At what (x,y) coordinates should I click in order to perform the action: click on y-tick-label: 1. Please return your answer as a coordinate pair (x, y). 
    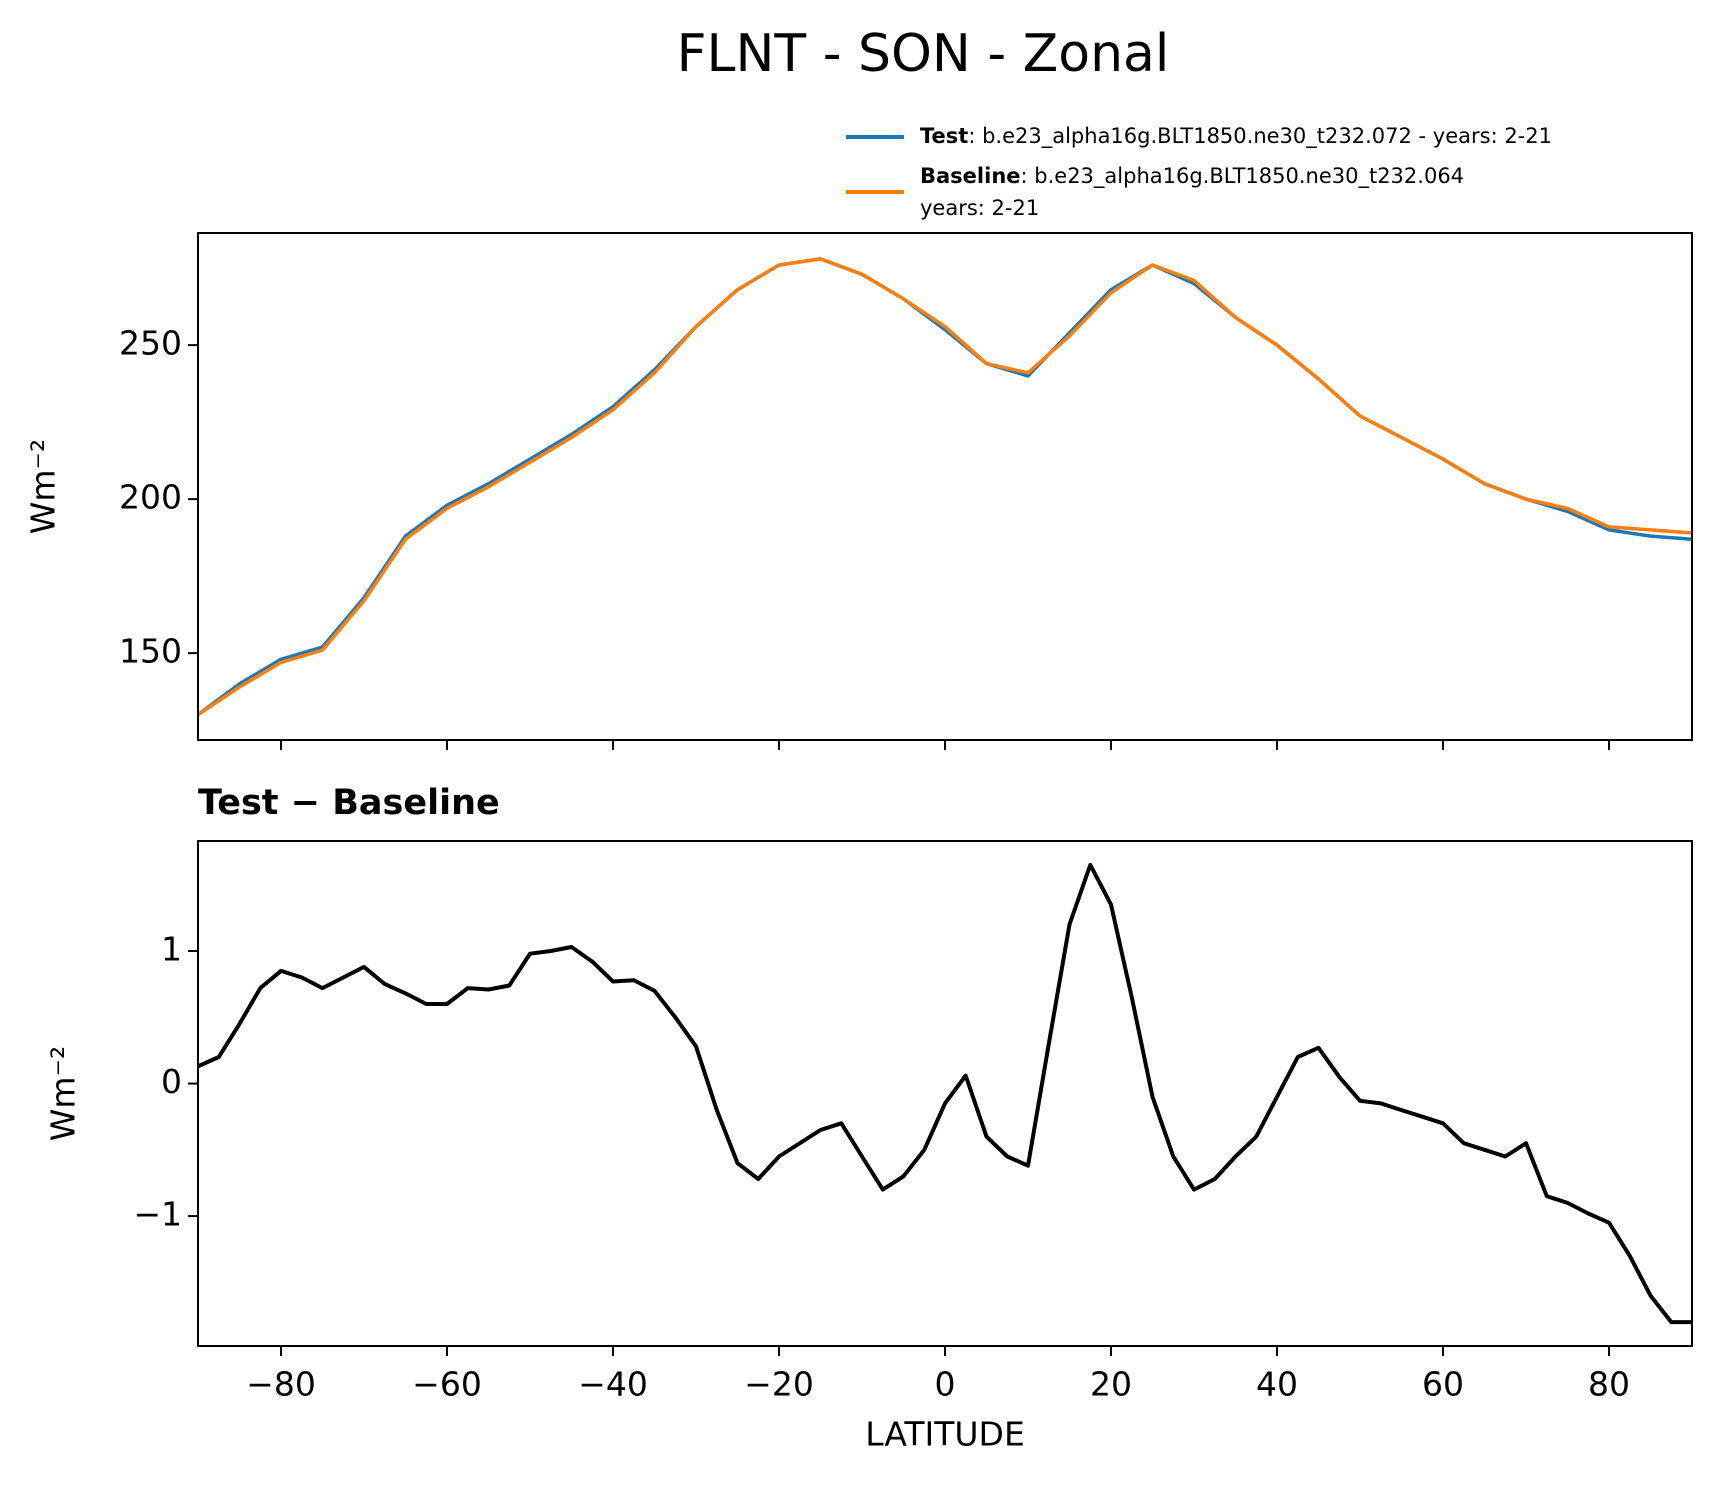
    Looking at the image, I should click on (171, 949).